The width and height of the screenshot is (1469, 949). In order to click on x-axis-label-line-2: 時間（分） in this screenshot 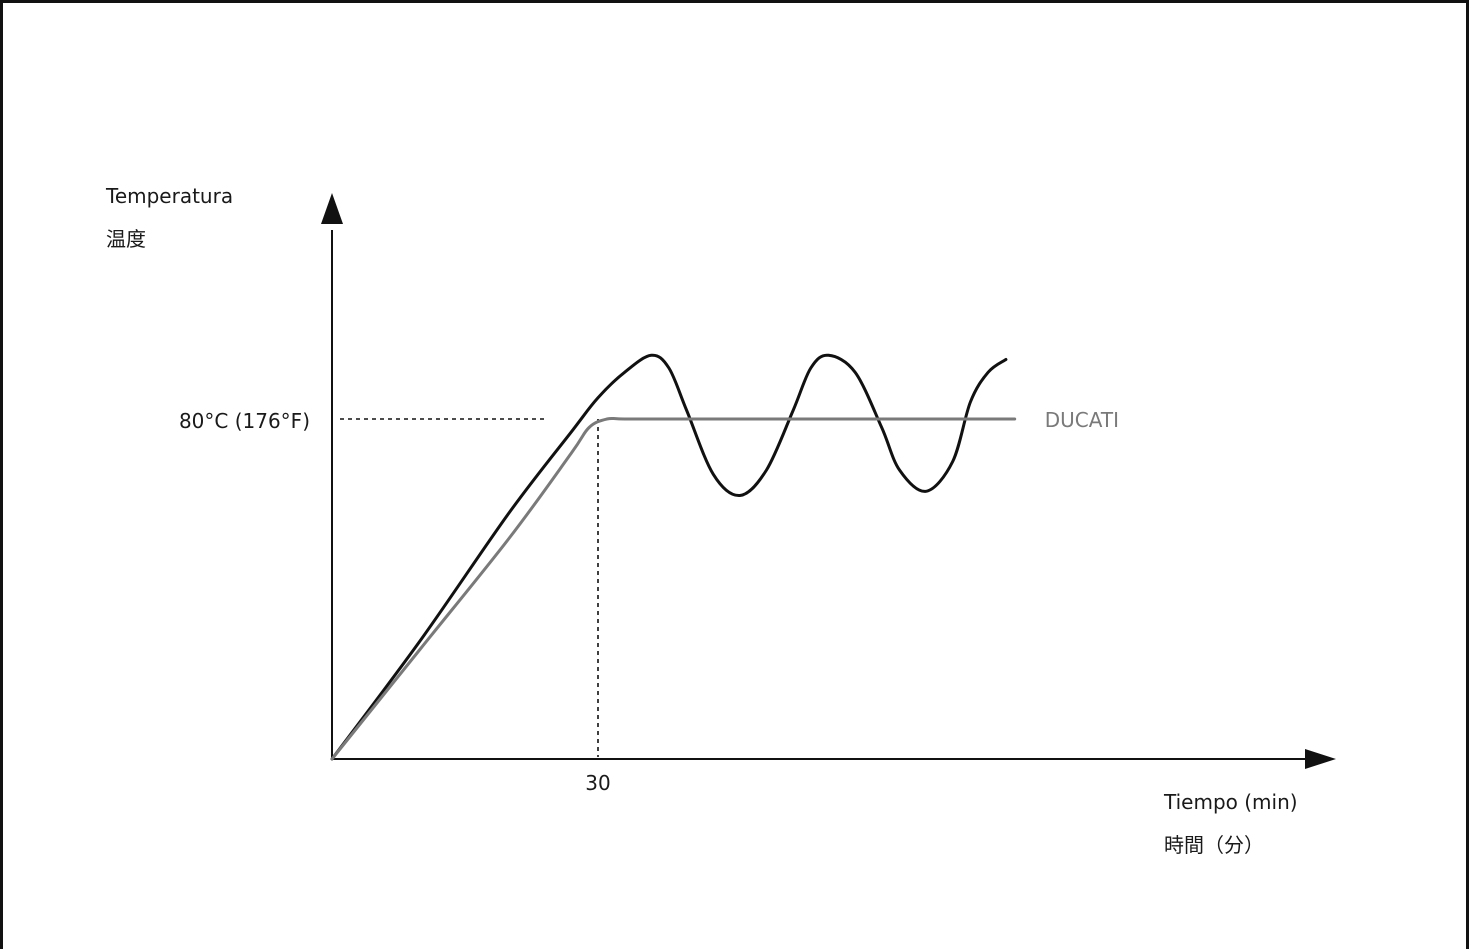, I will do `click(1214, 845)`.